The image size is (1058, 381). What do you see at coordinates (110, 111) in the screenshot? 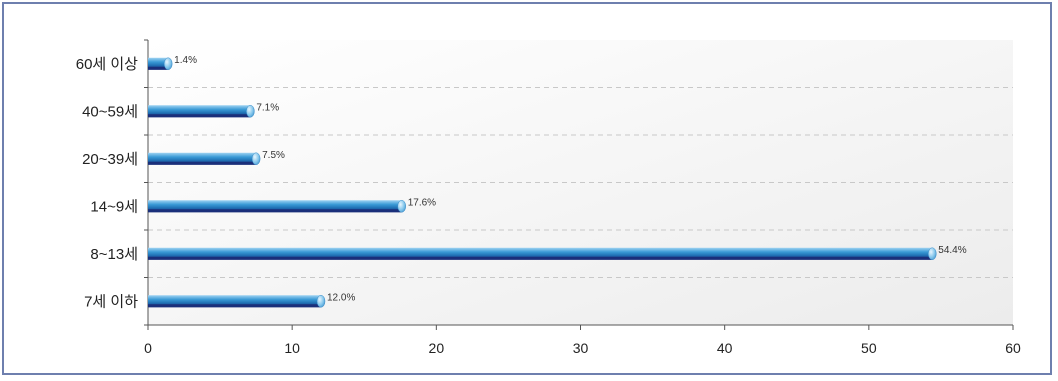
I see `category-label: 40~59세` at bounding box center [110, 111].